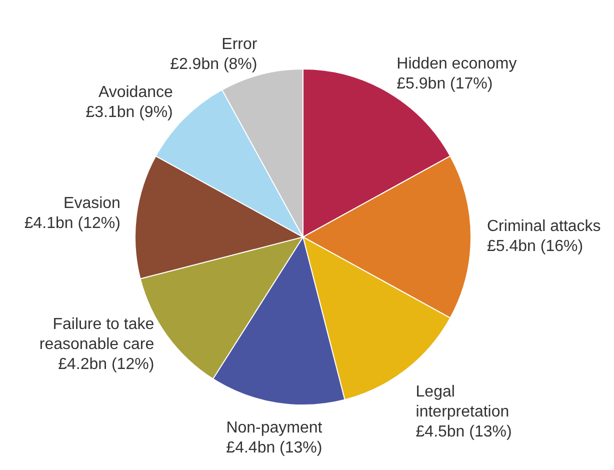  I want to click on data-label: £5.9bn (17%), so click(444, 84).